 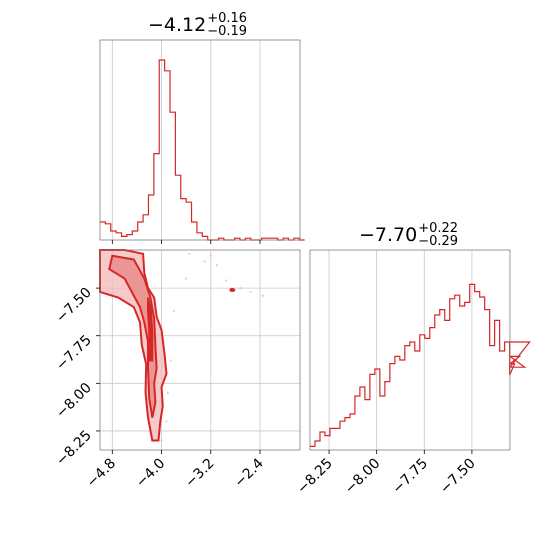 I want to click on marginal-x-histogram, so click(x=202, y=150).